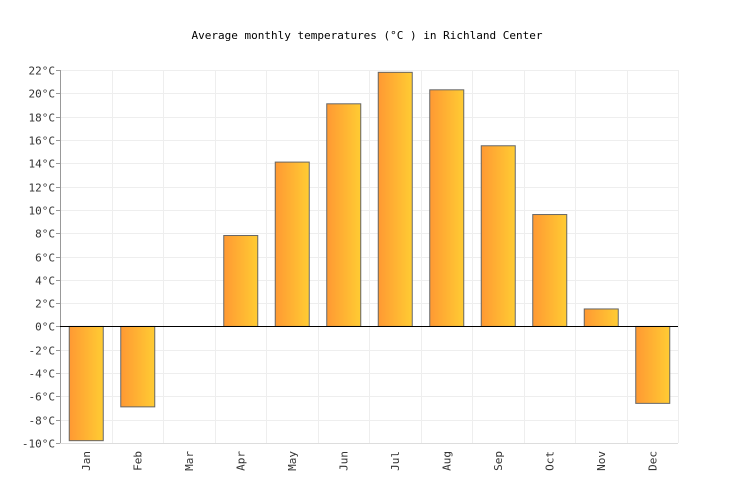 The height and width of the screenshot is (500, 736). I want to click on x-tick-label: Jun, so click(343, 461).